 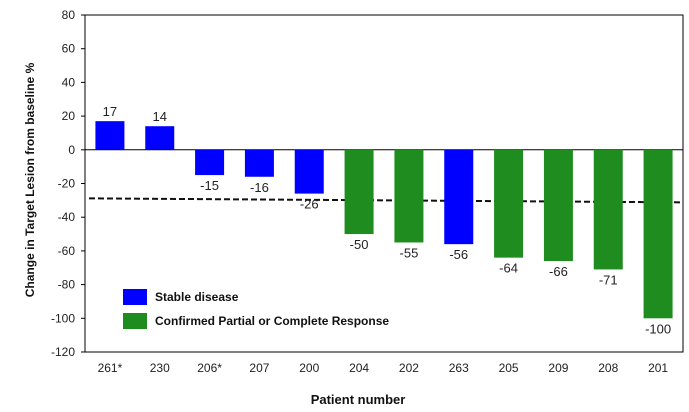 I want to click on y-axis-title: Change in Target Lesion from baseline %, so click(x=30, y=179).